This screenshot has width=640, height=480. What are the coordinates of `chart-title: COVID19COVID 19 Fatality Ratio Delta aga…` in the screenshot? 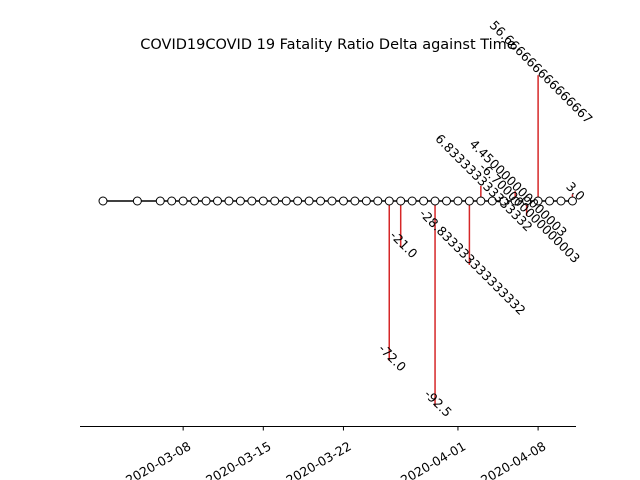 It's located at (328, 45).